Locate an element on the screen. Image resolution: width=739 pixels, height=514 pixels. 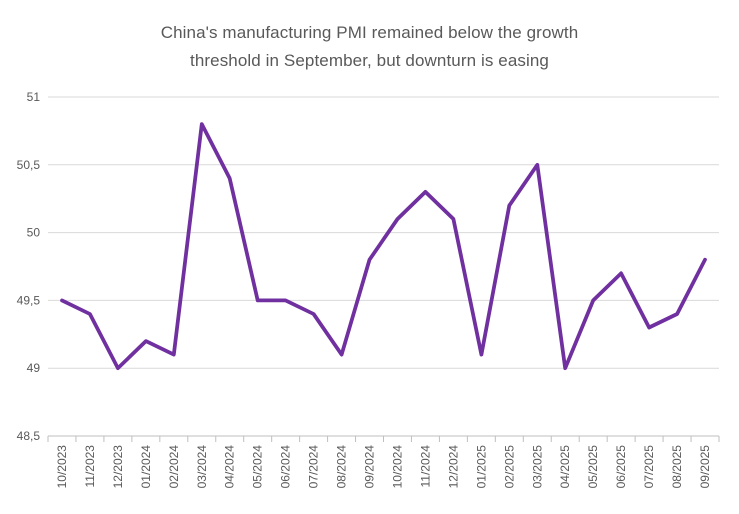
x-axis-label: 12/2024 is located at coordinates (453, 467).